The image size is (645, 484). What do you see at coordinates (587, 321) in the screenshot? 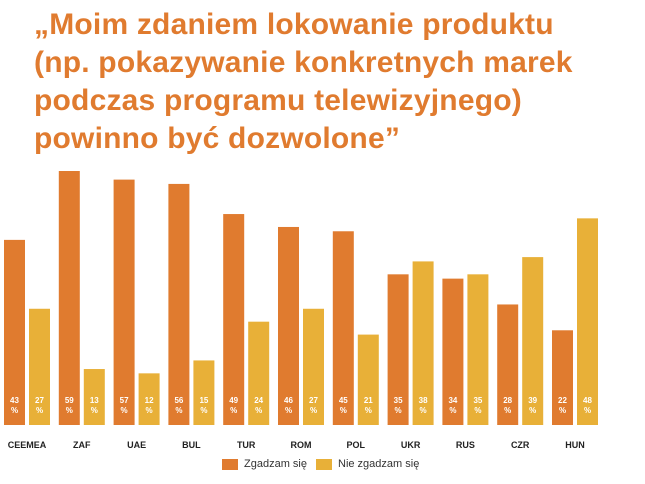
I see `bar-hun-disagree` at bounding box center [587, 321].